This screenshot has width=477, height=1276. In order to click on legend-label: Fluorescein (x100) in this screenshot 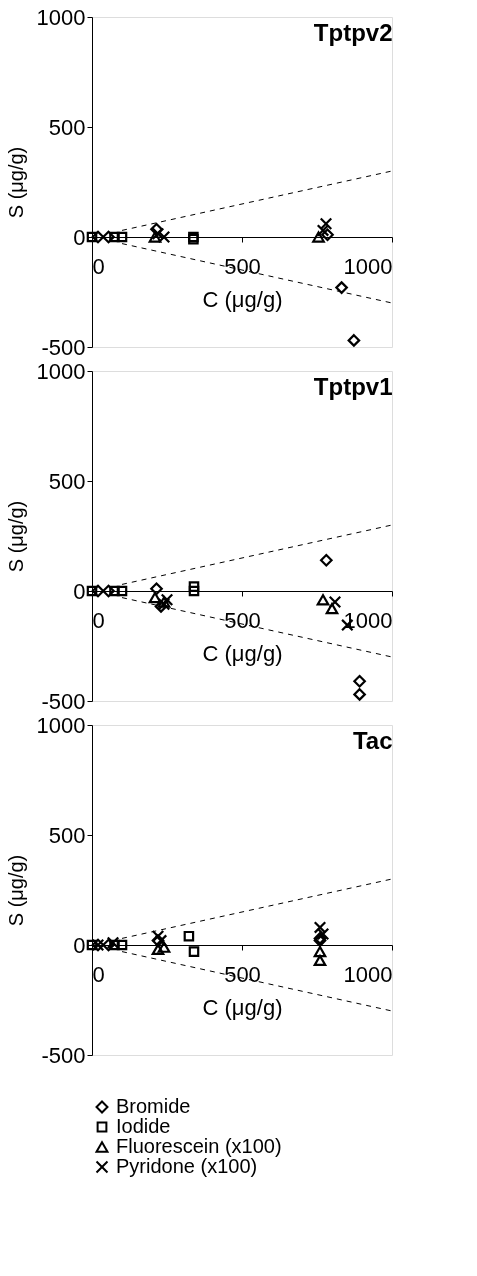, I will do `click(199, 1146)`.